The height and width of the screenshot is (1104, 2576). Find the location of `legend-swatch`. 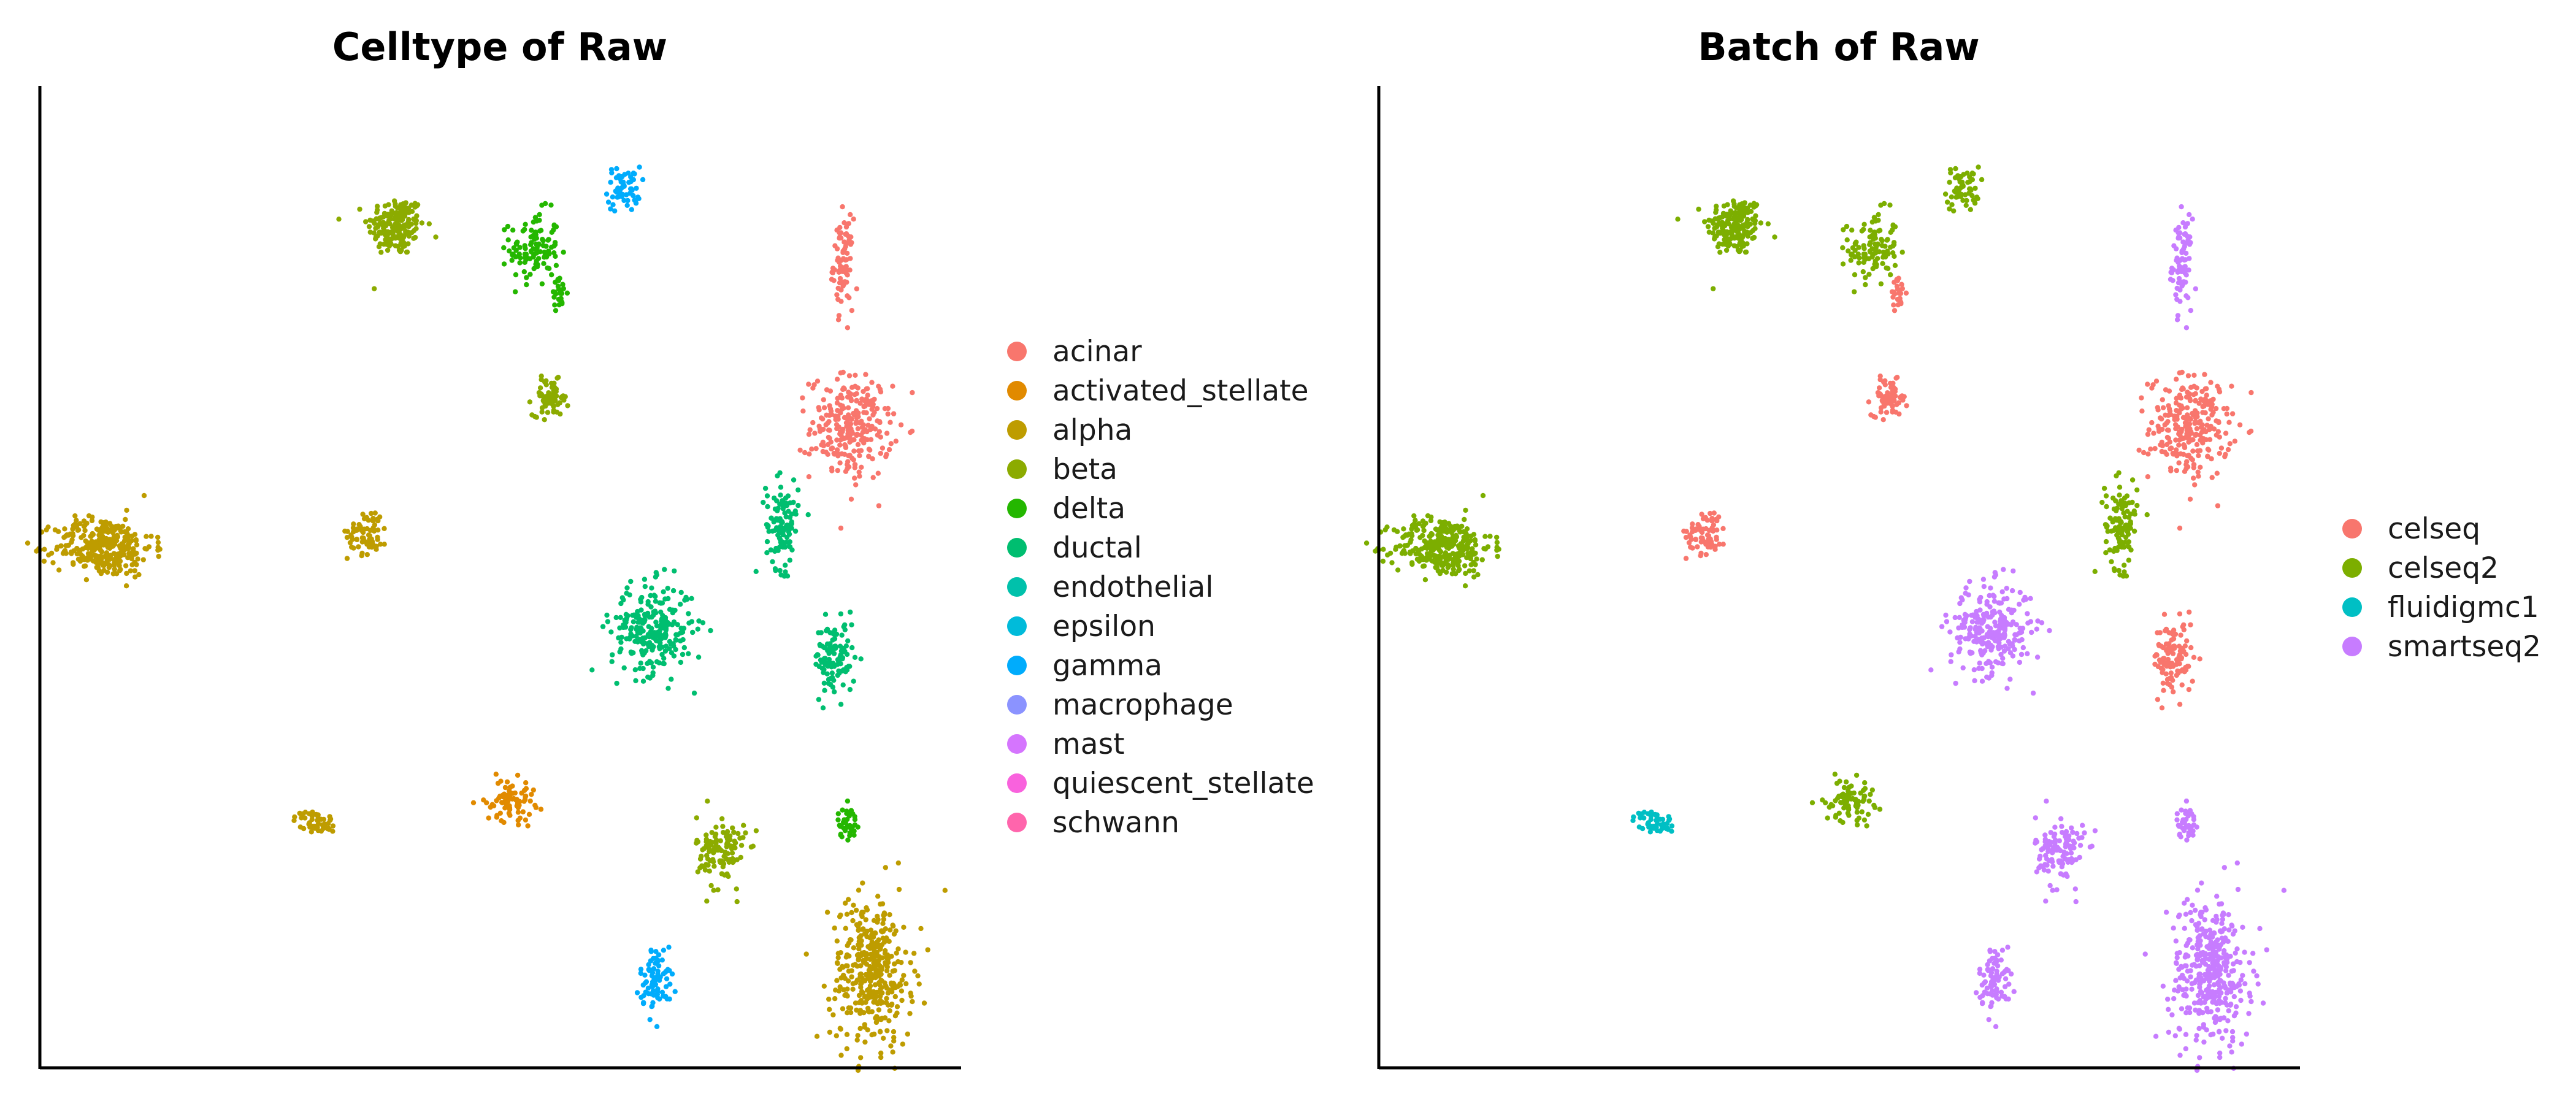

legend-swatch is located at coordinates (1017, 665).